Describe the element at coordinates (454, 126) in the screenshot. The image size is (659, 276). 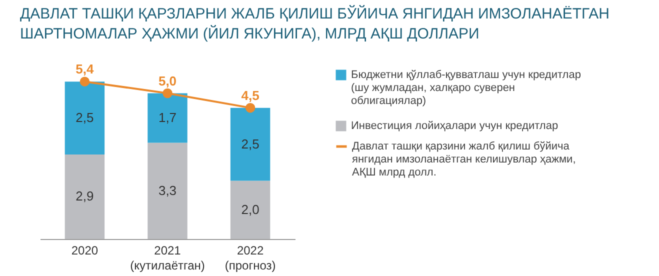
I see `legend-label: Инвестиция лойиҳалари учун кредитлар` at that location.